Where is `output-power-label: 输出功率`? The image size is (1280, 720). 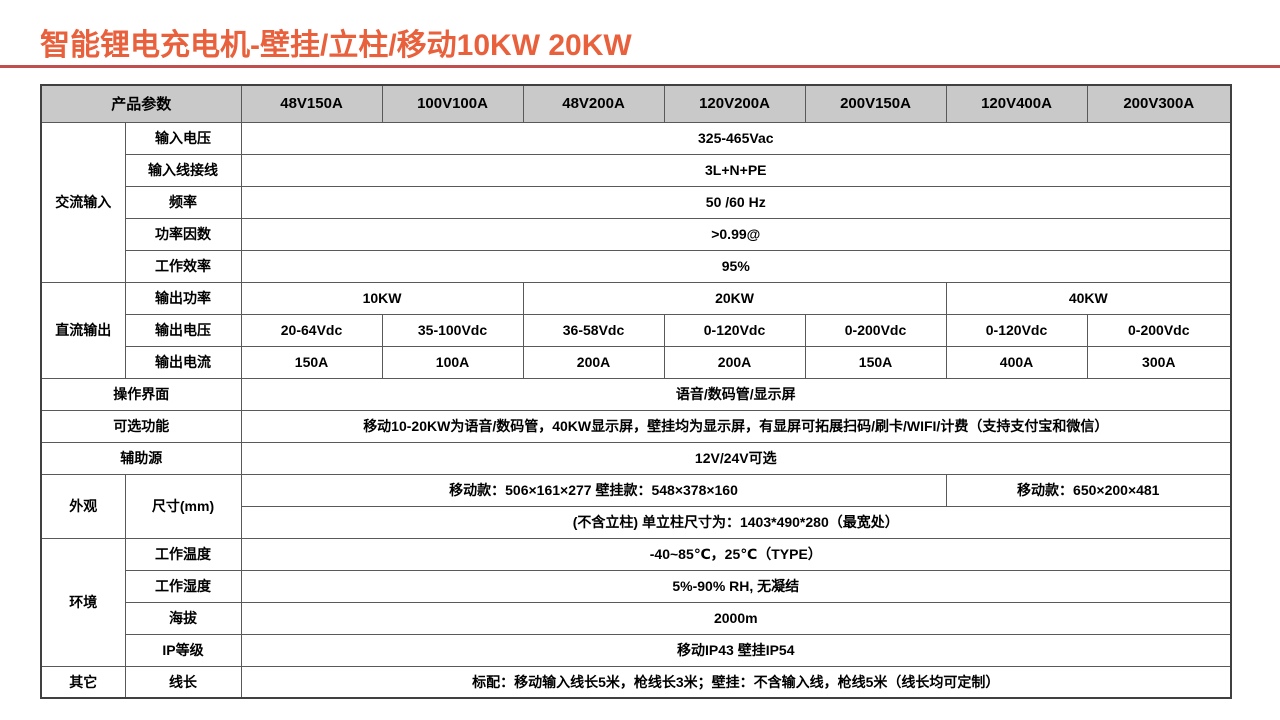
output-power-label: 输出功率 is located at coordinates (183, 298).